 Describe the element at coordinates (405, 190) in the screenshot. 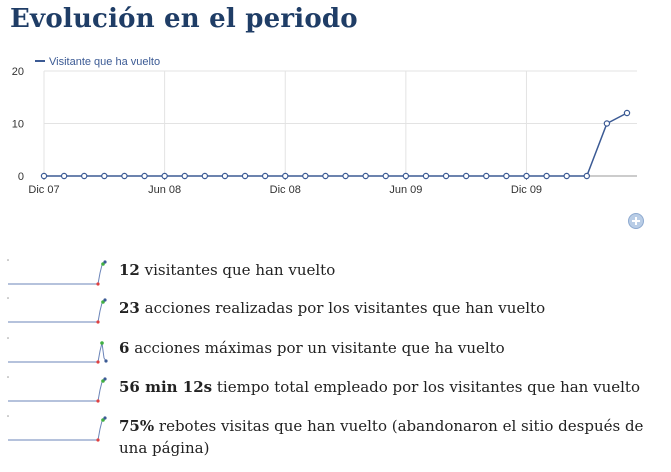

I see `x-tick-label: Jun 09` at that location.